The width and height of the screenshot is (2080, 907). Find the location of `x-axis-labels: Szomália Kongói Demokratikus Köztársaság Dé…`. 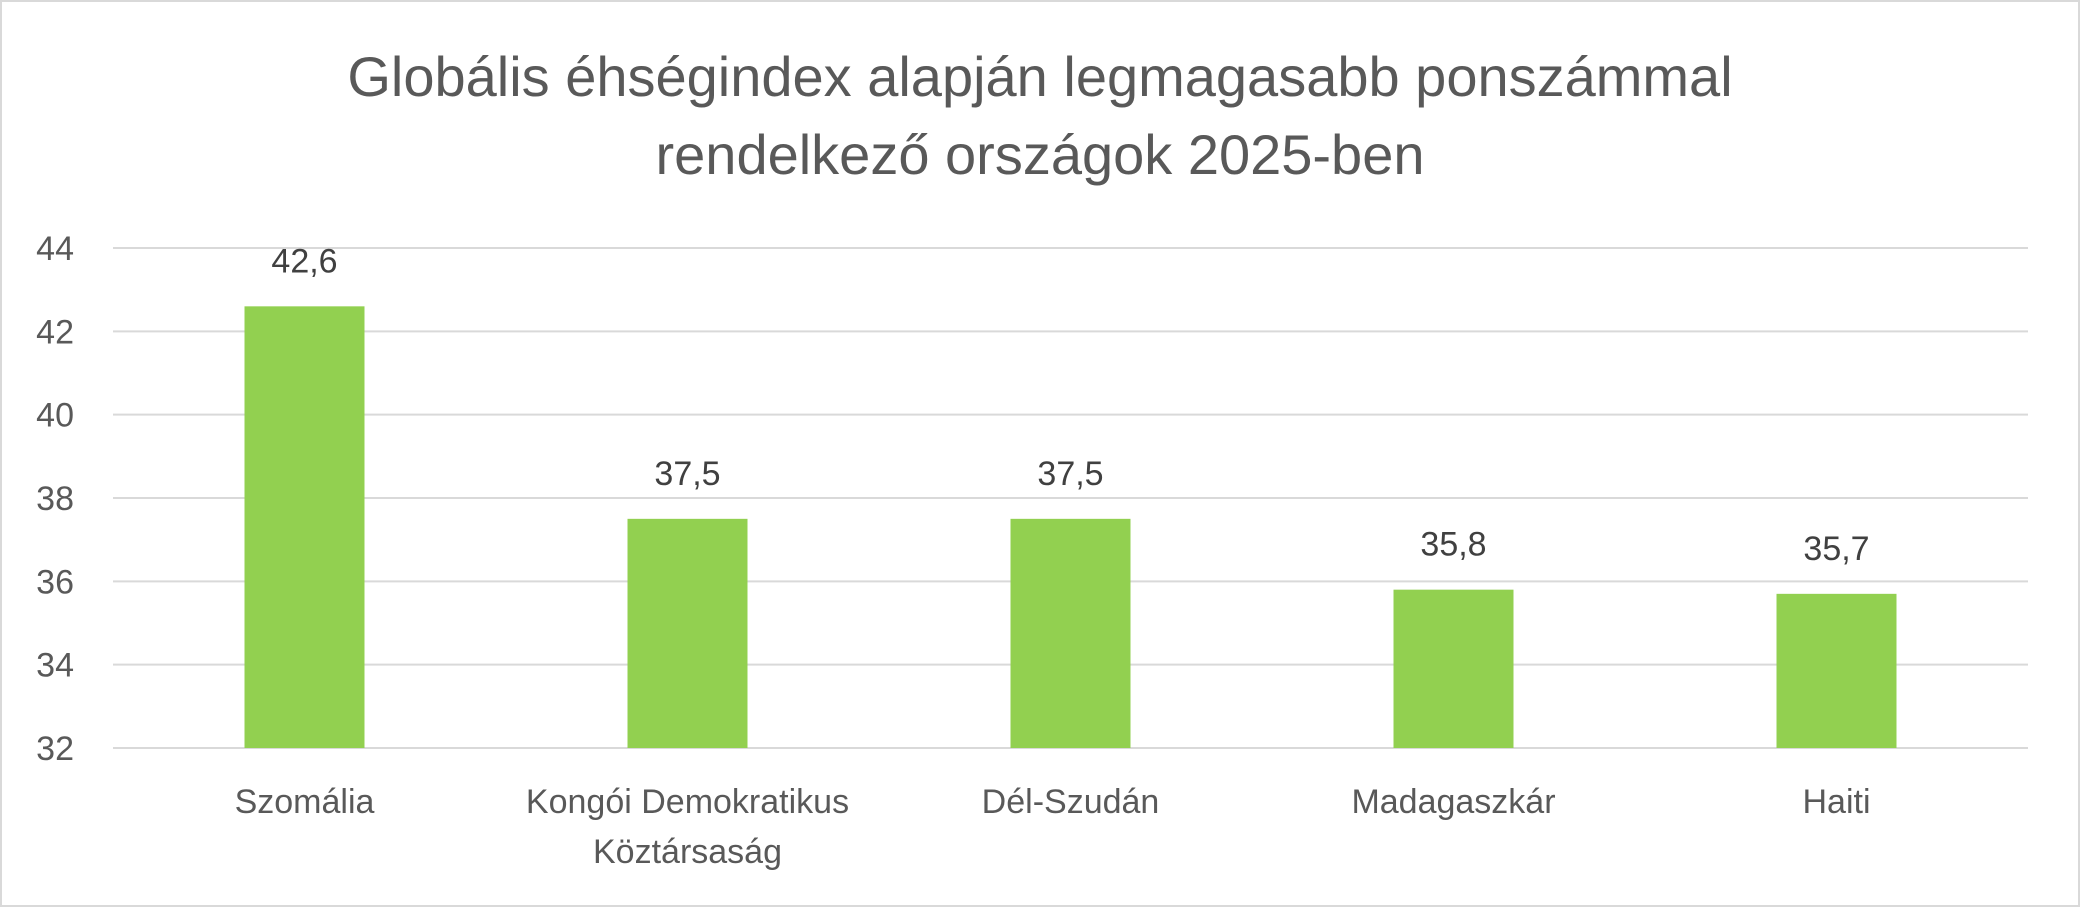

x-axis-labels: Szomália Kongói Demokratikus Köztársaság Dé… is located at coordinates (1053, 827).